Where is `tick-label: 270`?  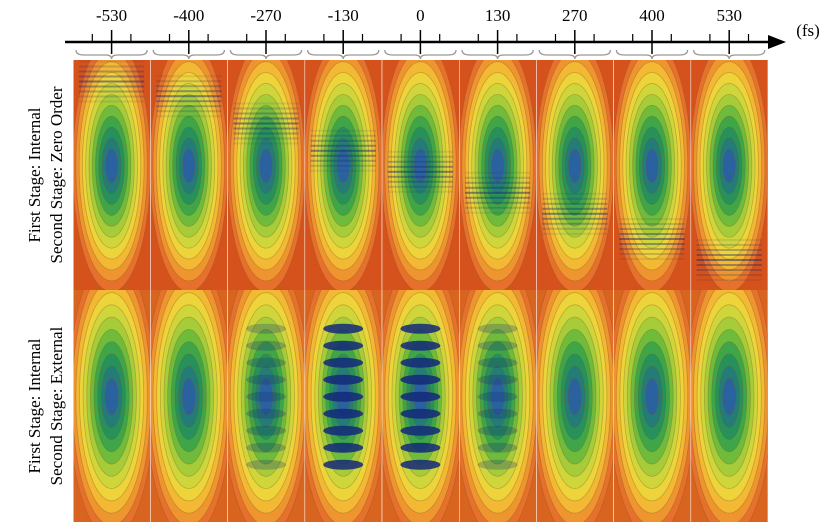 tick-label: 270 is located at coordinates (575, 15).